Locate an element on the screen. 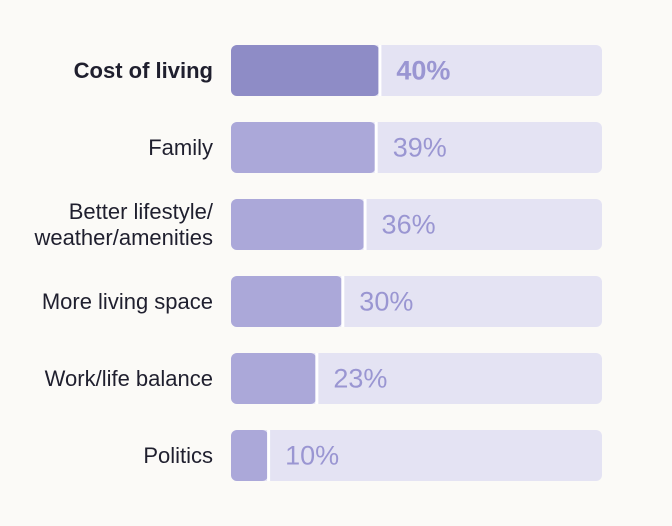  value-label: 23% is located at coordinates (360, 379).